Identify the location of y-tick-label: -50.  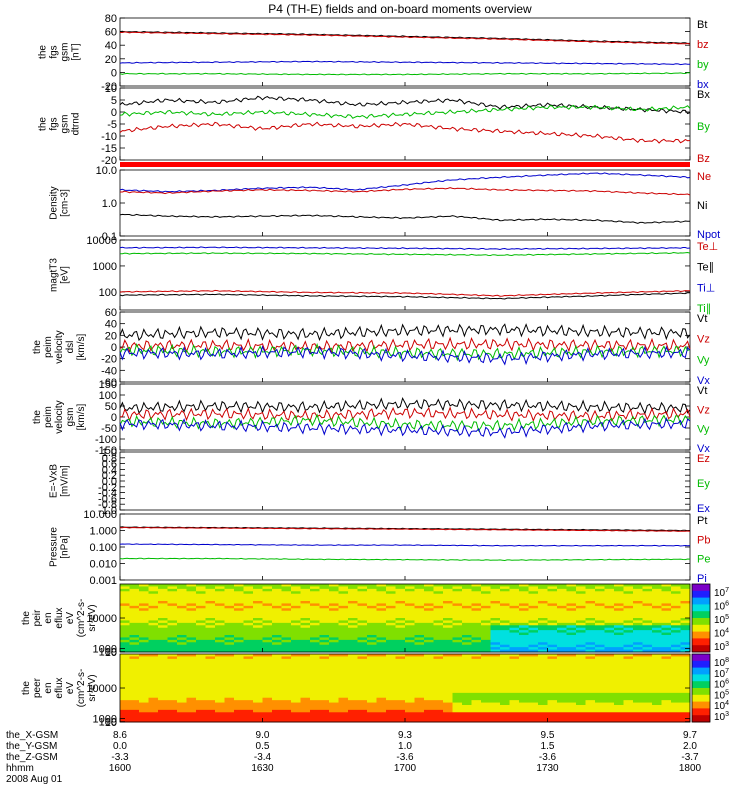
(109, 429).